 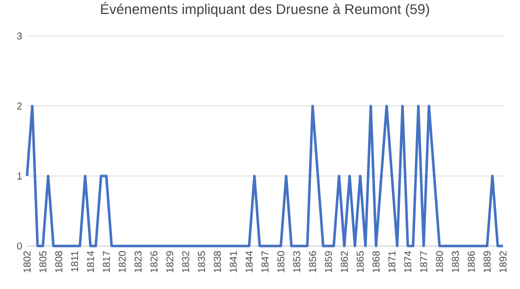 What do you see at coordinates (19, 246) in the screenshot?
I see `y-tick-label: 0` at bounding box center [19, 246].